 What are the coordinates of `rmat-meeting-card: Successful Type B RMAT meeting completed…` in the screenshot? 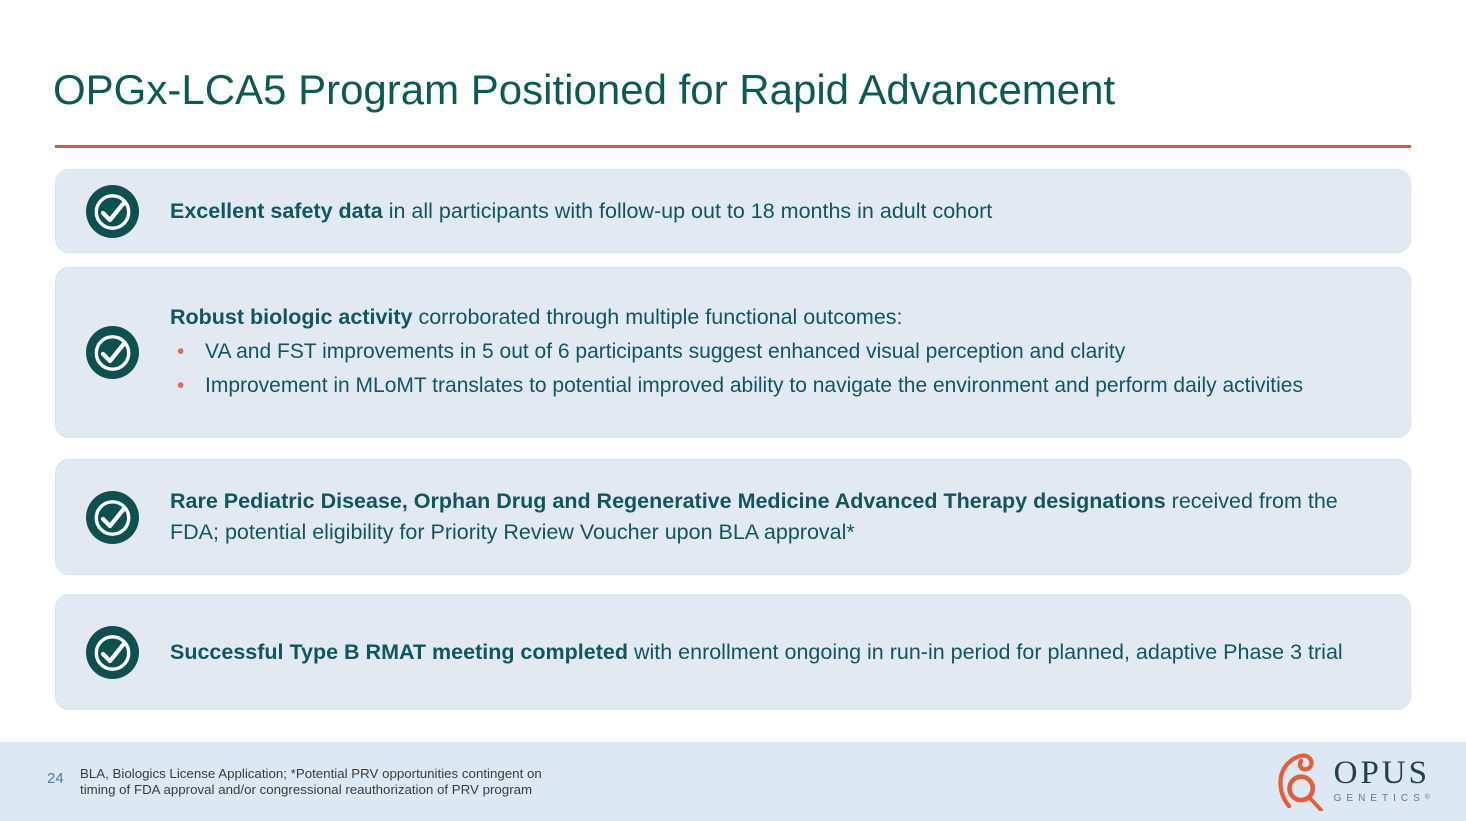 It's located at (733, 652).